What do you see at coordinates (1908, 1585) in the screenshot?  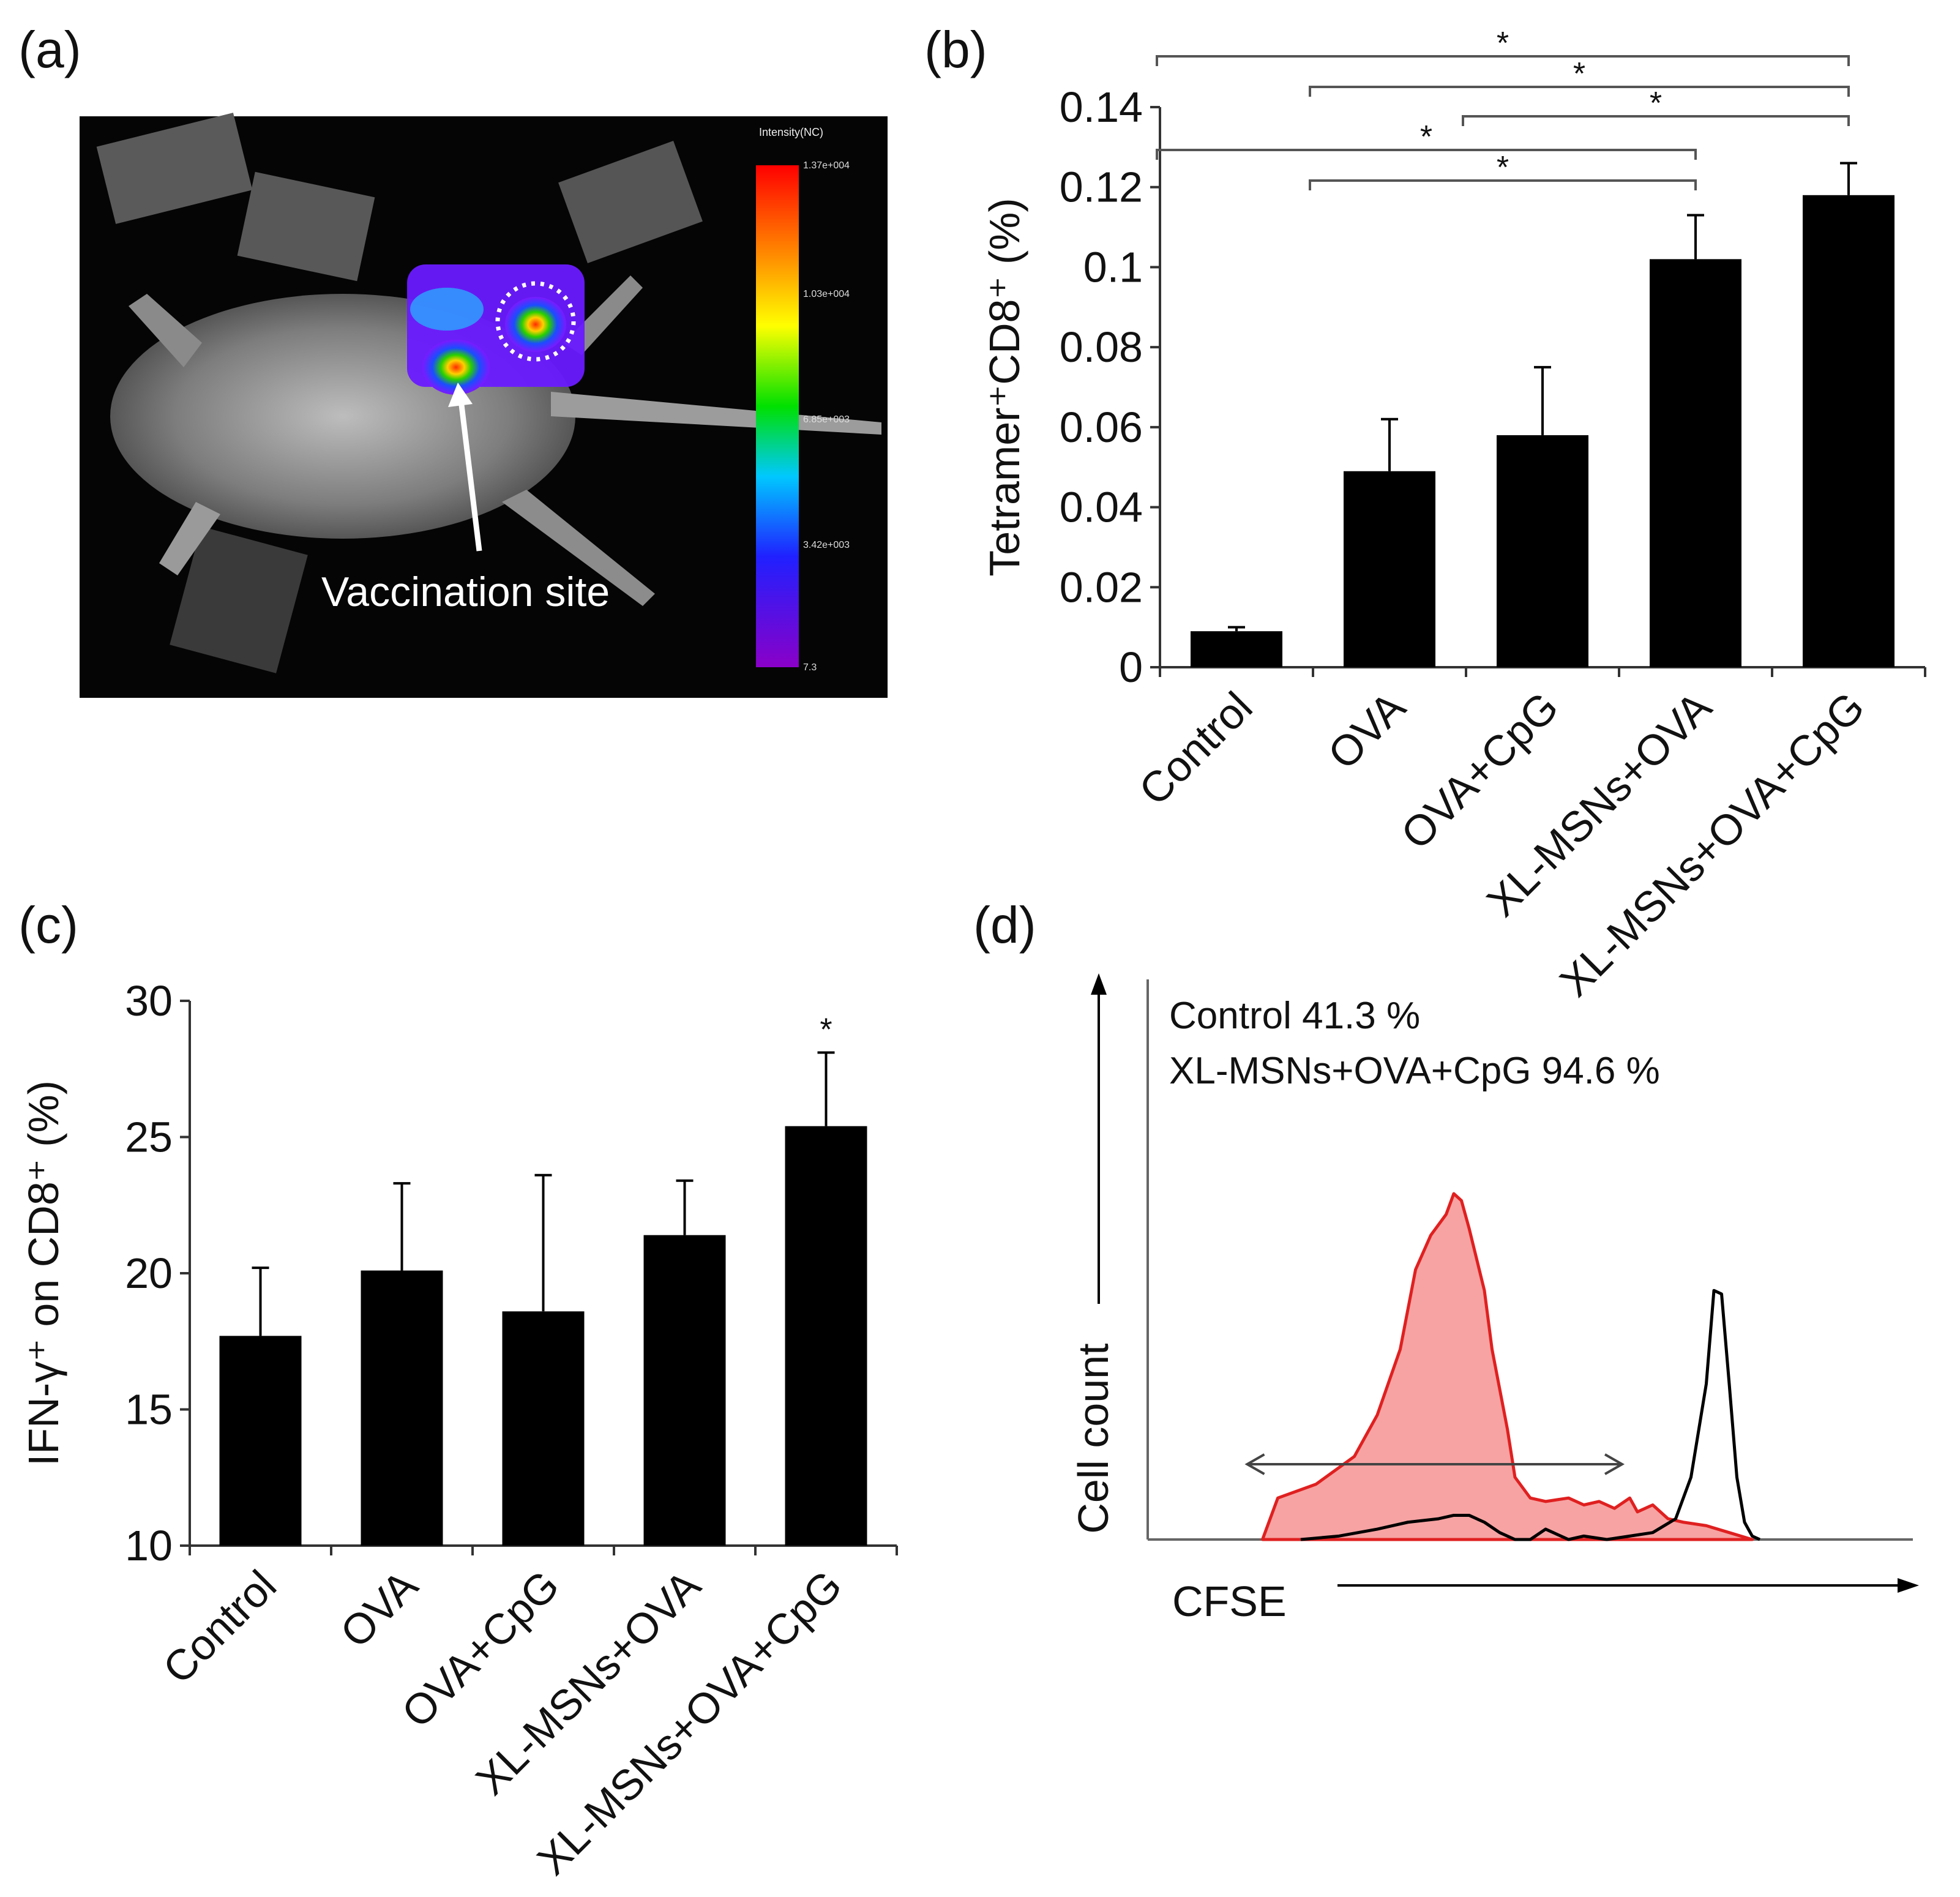 I see `x-arrow-head-icon` at bounding box center [1908, 1585].